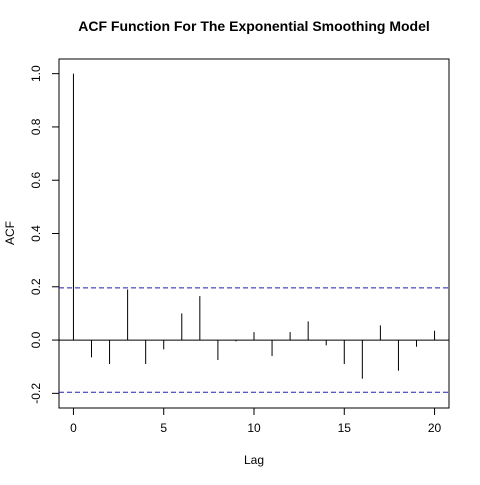  Describe the element at coordinates (36, 73) in the screenshot. I see `y-tick-label: 1.0` at that location.